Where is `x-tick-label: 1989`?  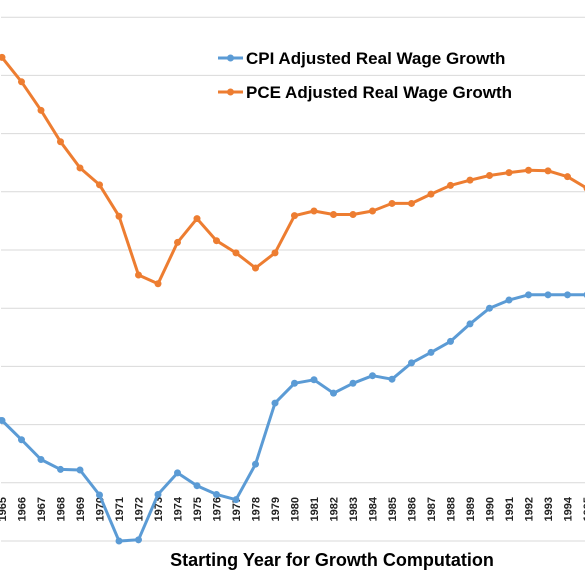 x-tick-label: 1989 is located at coordinates (471, 509).